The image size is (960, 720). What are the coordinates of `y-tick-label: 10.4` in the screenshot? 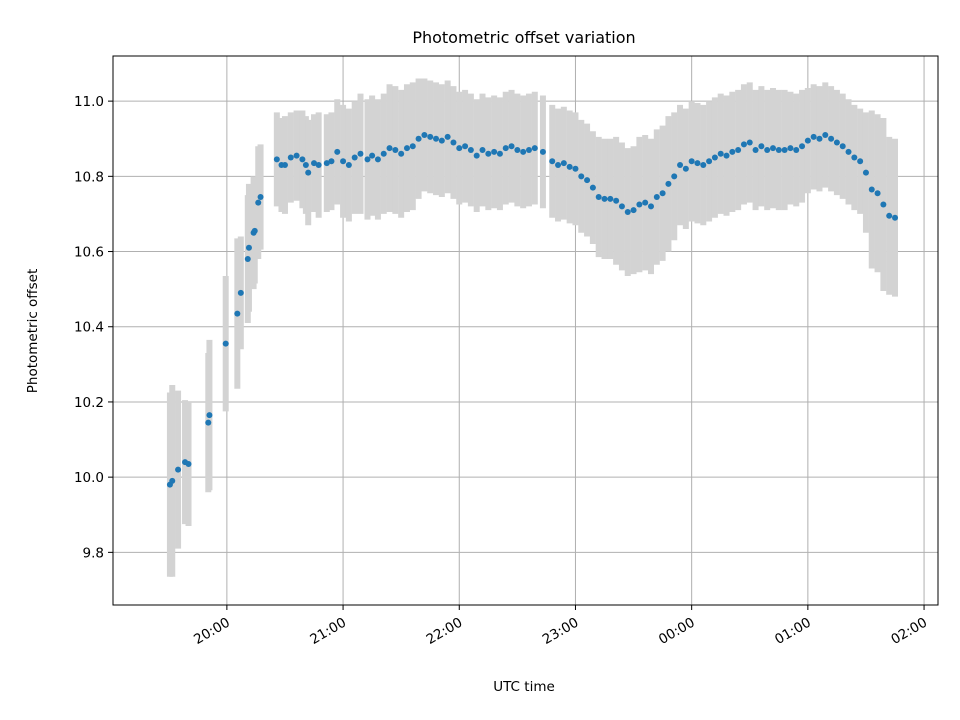 It's located at (89, 328).